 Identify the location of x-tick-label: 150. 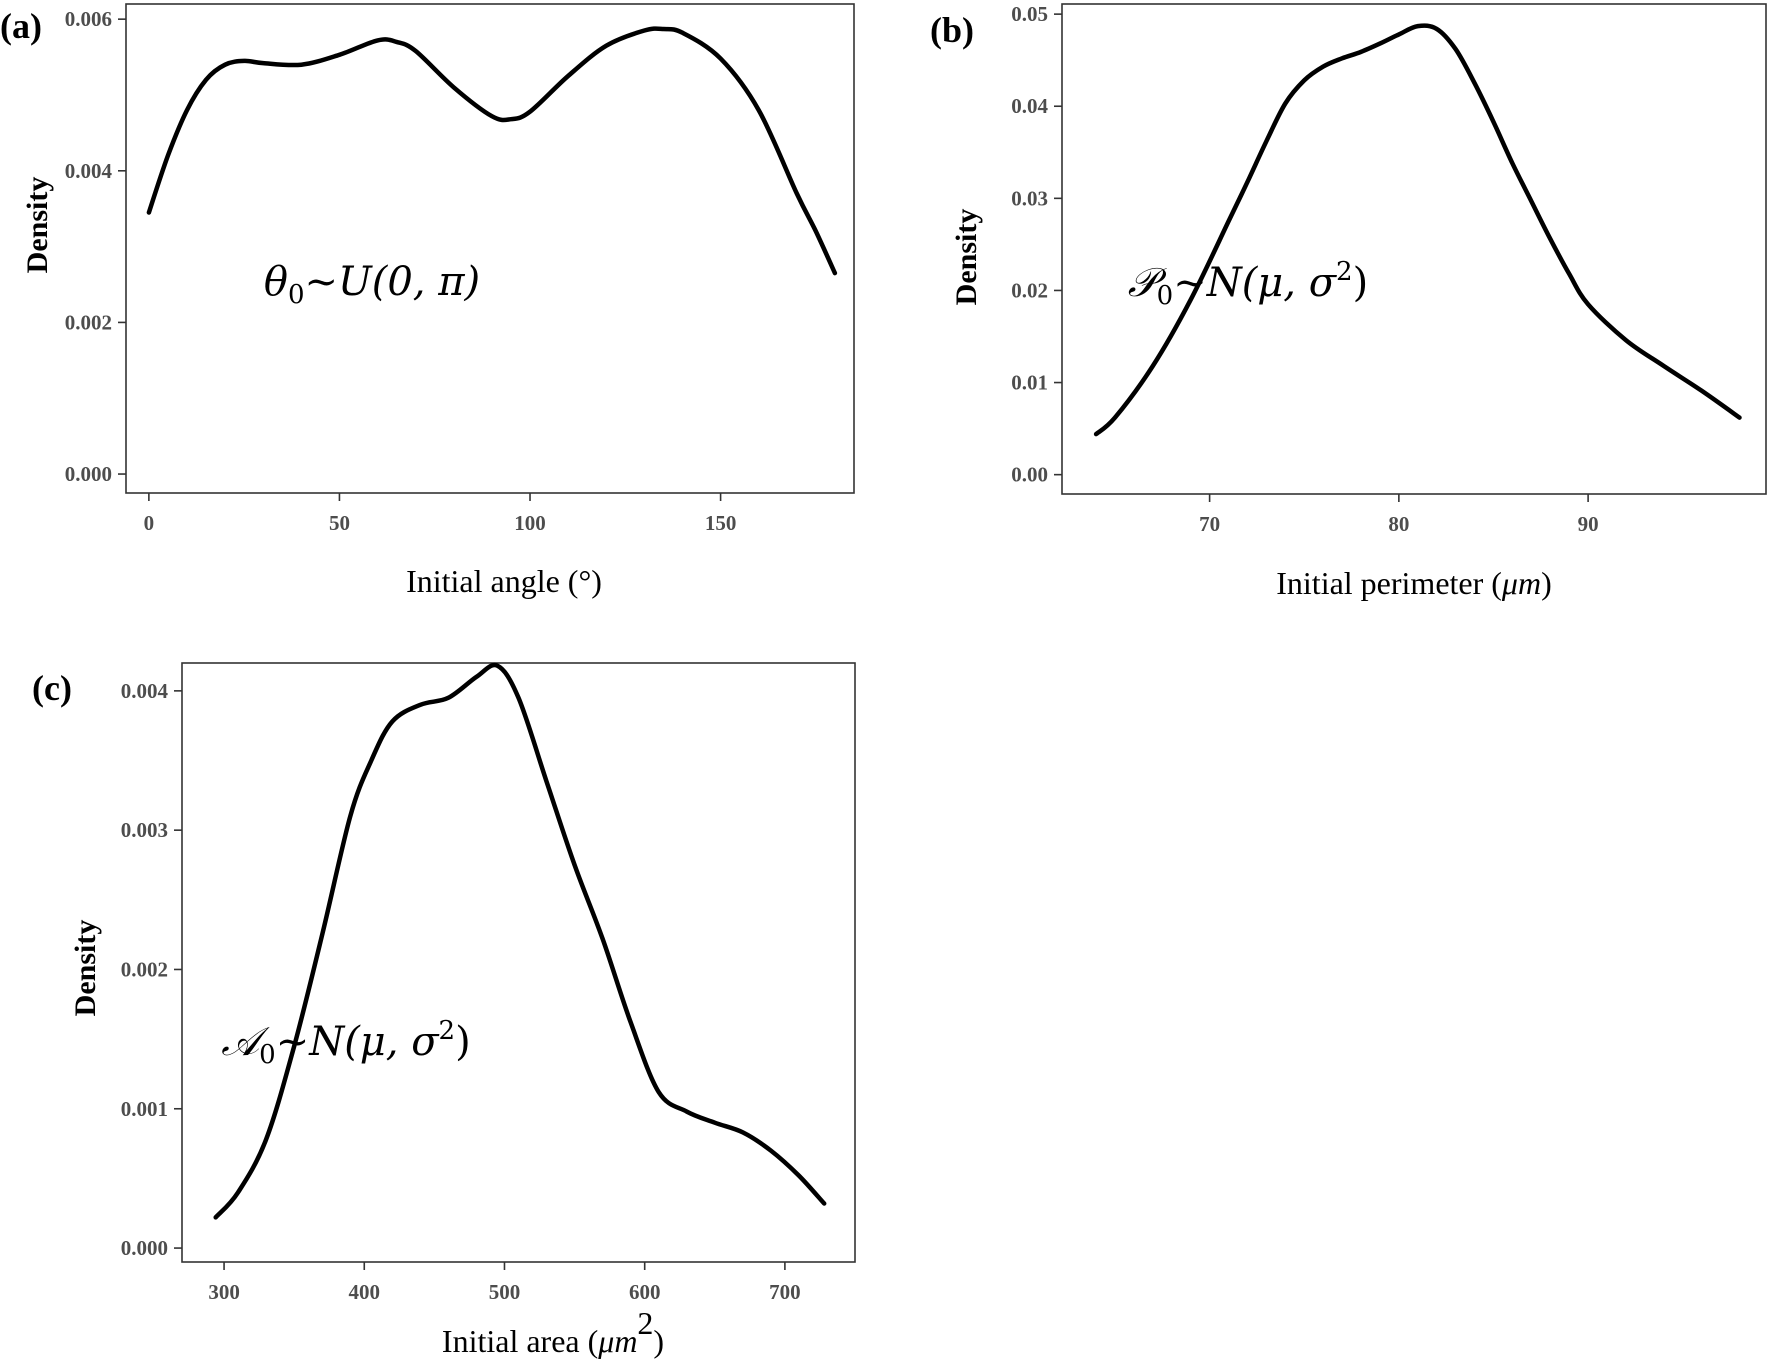
(721, 523).